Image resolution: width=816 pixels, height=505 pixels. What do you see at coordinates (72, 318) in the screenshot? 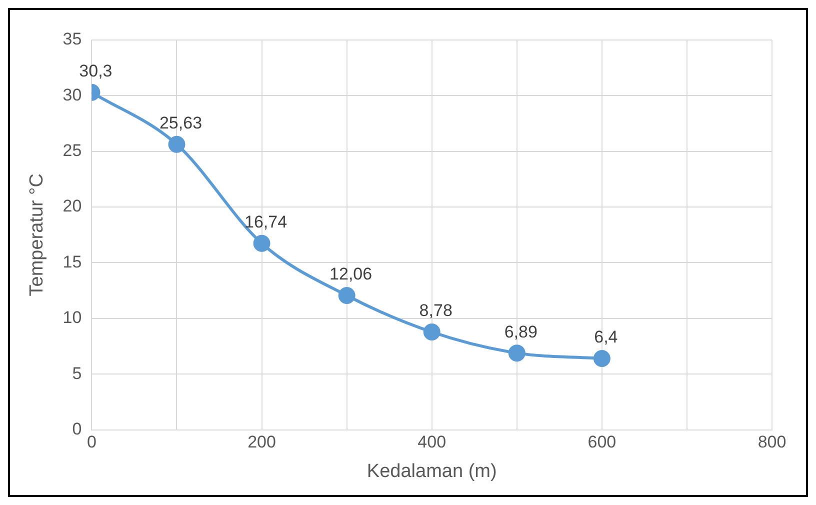
I see `y-tick-label: 10` at bounding box center [72, 318].